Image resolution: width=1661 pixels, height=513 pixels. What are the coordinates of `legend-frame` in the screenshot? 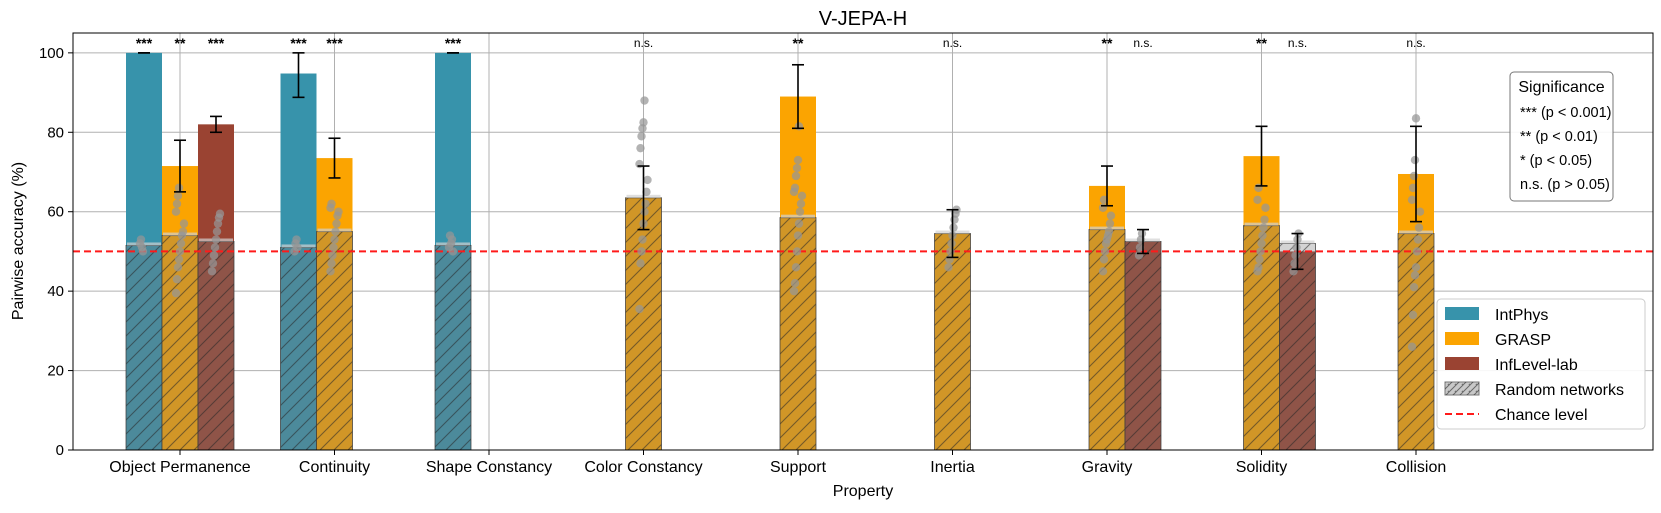 It's located at (1541, 364).